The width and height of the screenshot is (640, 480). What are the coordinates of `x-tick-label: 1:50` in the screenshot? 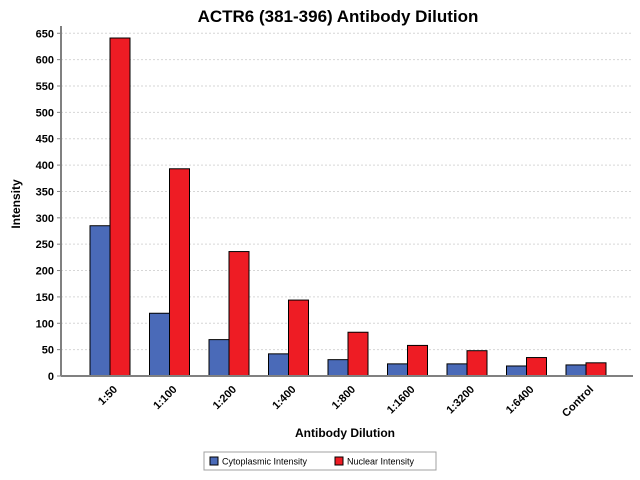 It's located at (108, 396).